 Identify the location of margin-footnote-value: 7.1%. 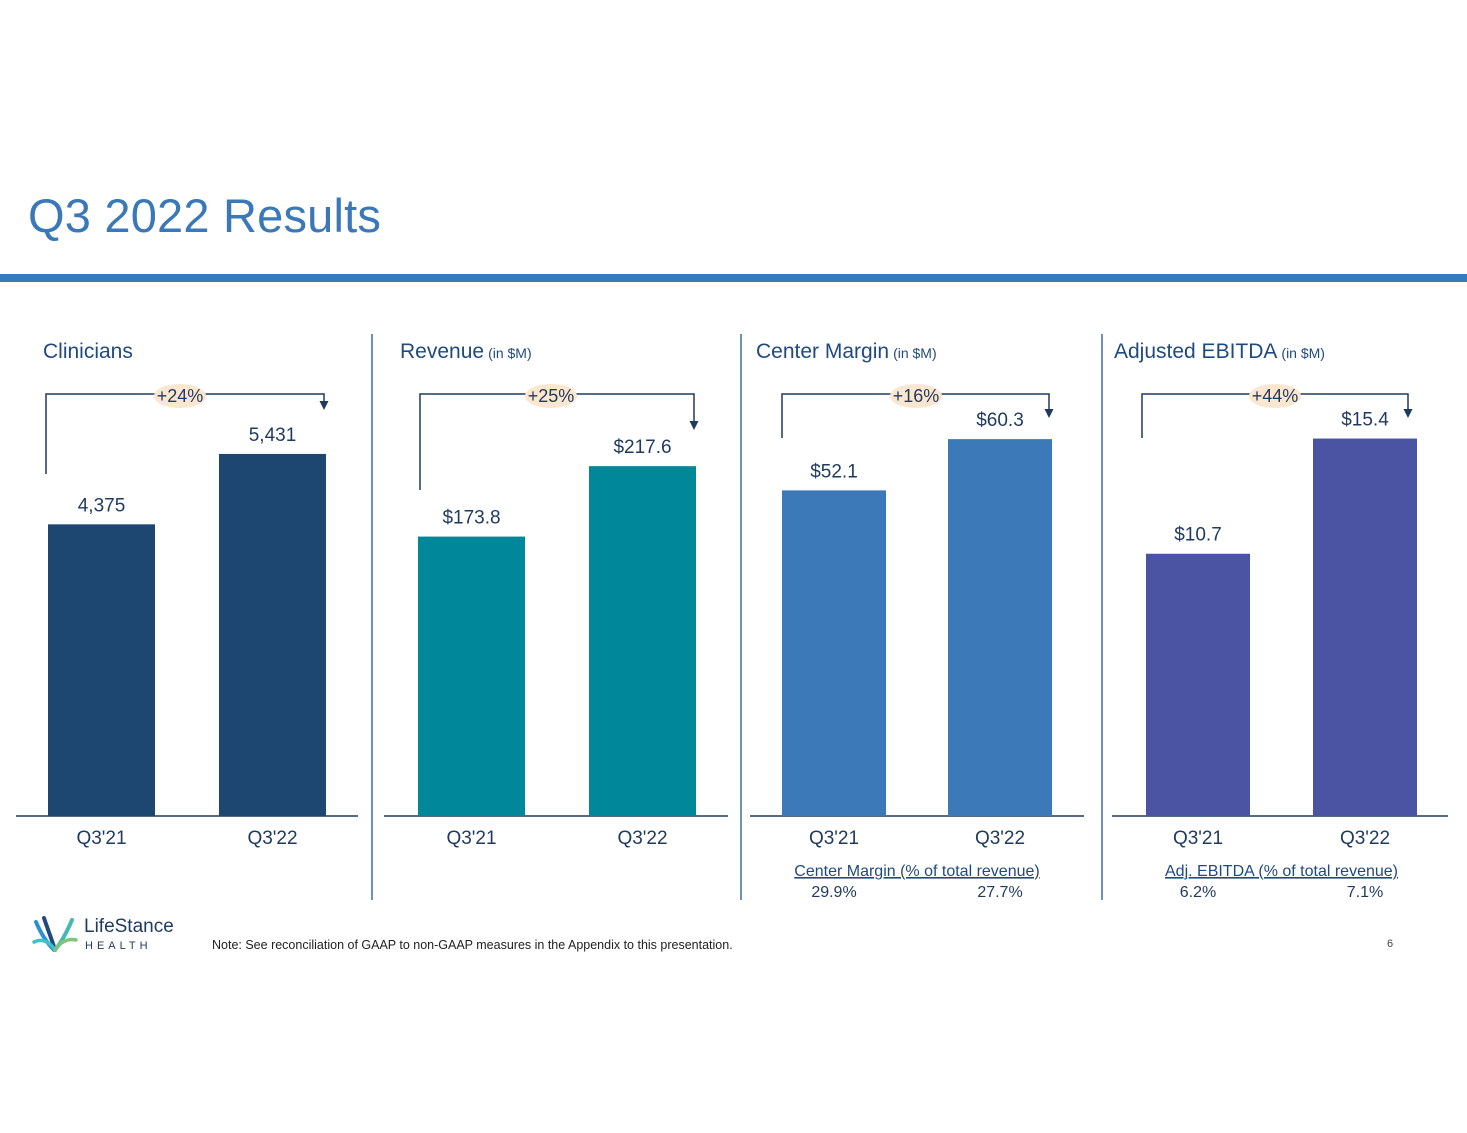
(1365, 892).